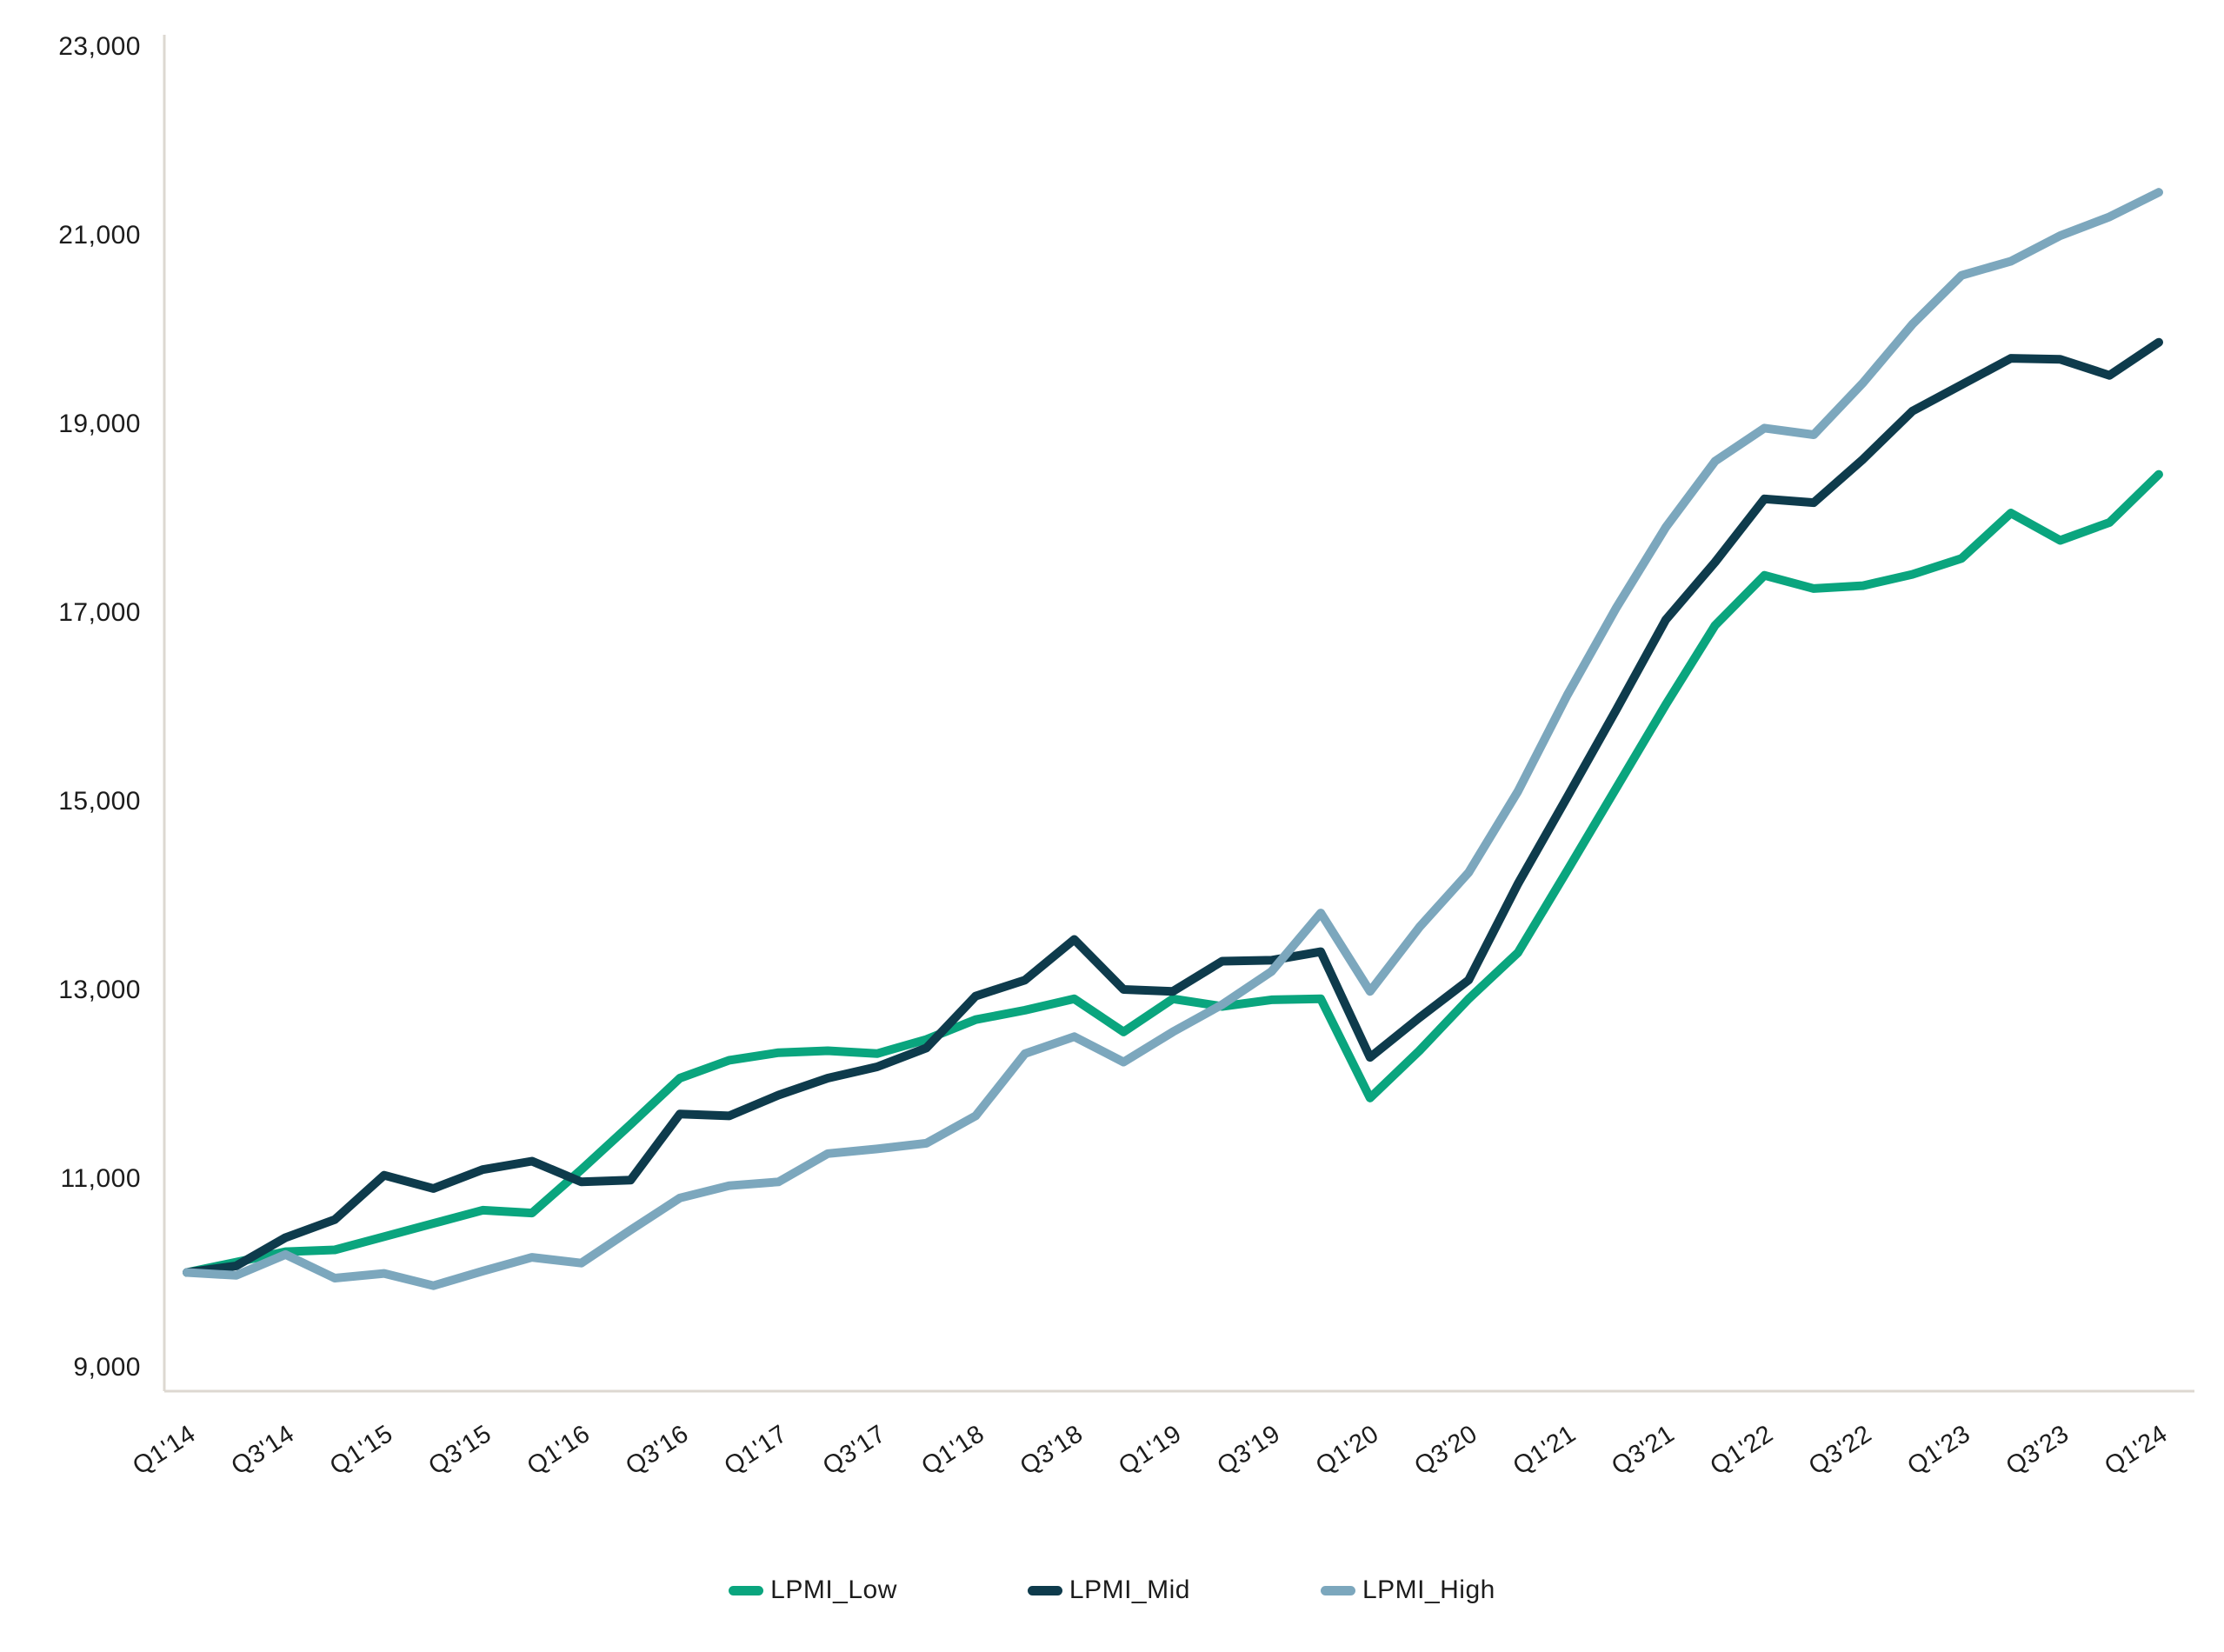 The width and height of the screenshot is (2224, 1652). Describe the element at coordinates (1151, 1450) in the screenshot. I see `x-axis-label: Q1'19` at that location.